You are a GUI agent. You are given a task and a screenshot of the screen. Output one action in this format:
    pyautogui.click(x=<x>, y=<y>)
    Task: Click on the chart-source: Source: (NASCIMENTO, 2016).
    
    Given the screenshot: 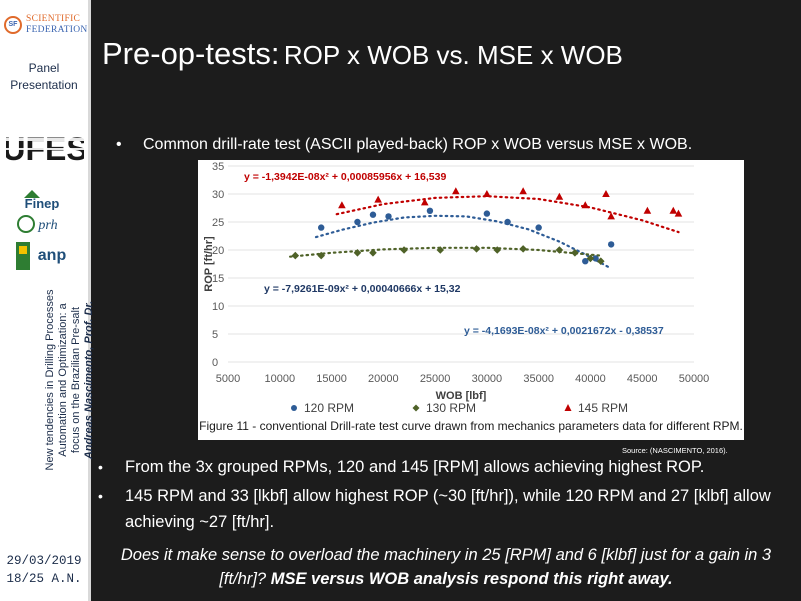 What is the action you would take?
    pyautogui.click(x=675, y=450)
    